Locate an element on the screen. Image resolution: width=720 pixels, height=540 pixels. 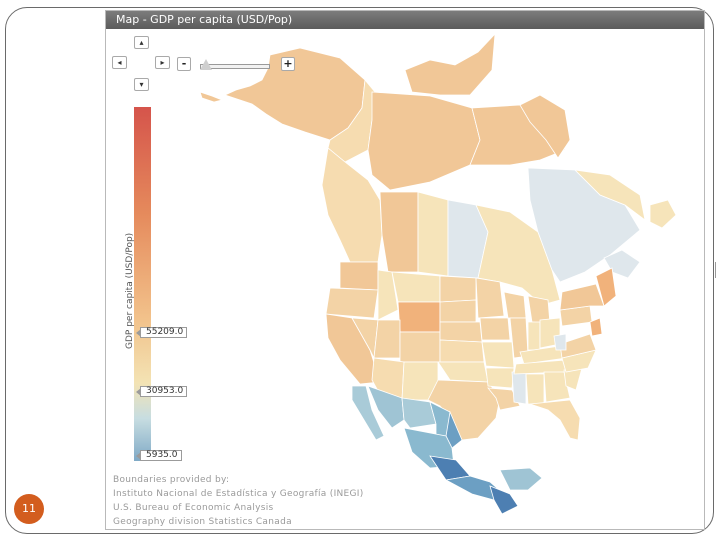
region-oregon is located at coordinates (352, 303).